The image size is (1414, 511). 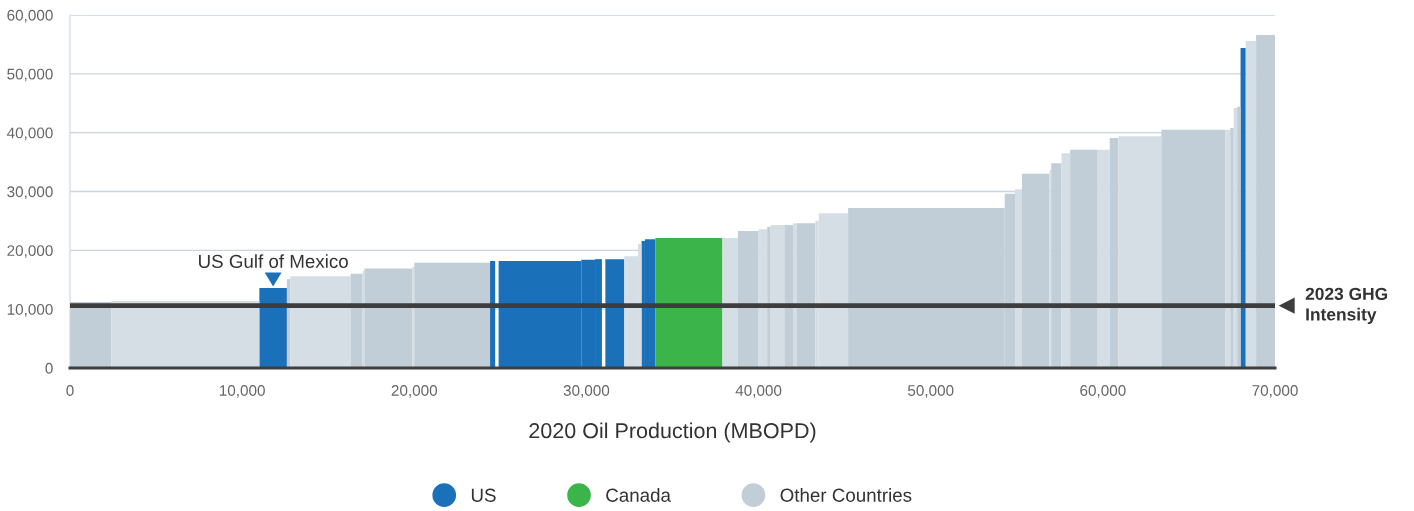 What do you see at coordinates (1103, 391) in the screenshot?
I see `x-tick-label: 60,000` at bounding box center [1103, 391].